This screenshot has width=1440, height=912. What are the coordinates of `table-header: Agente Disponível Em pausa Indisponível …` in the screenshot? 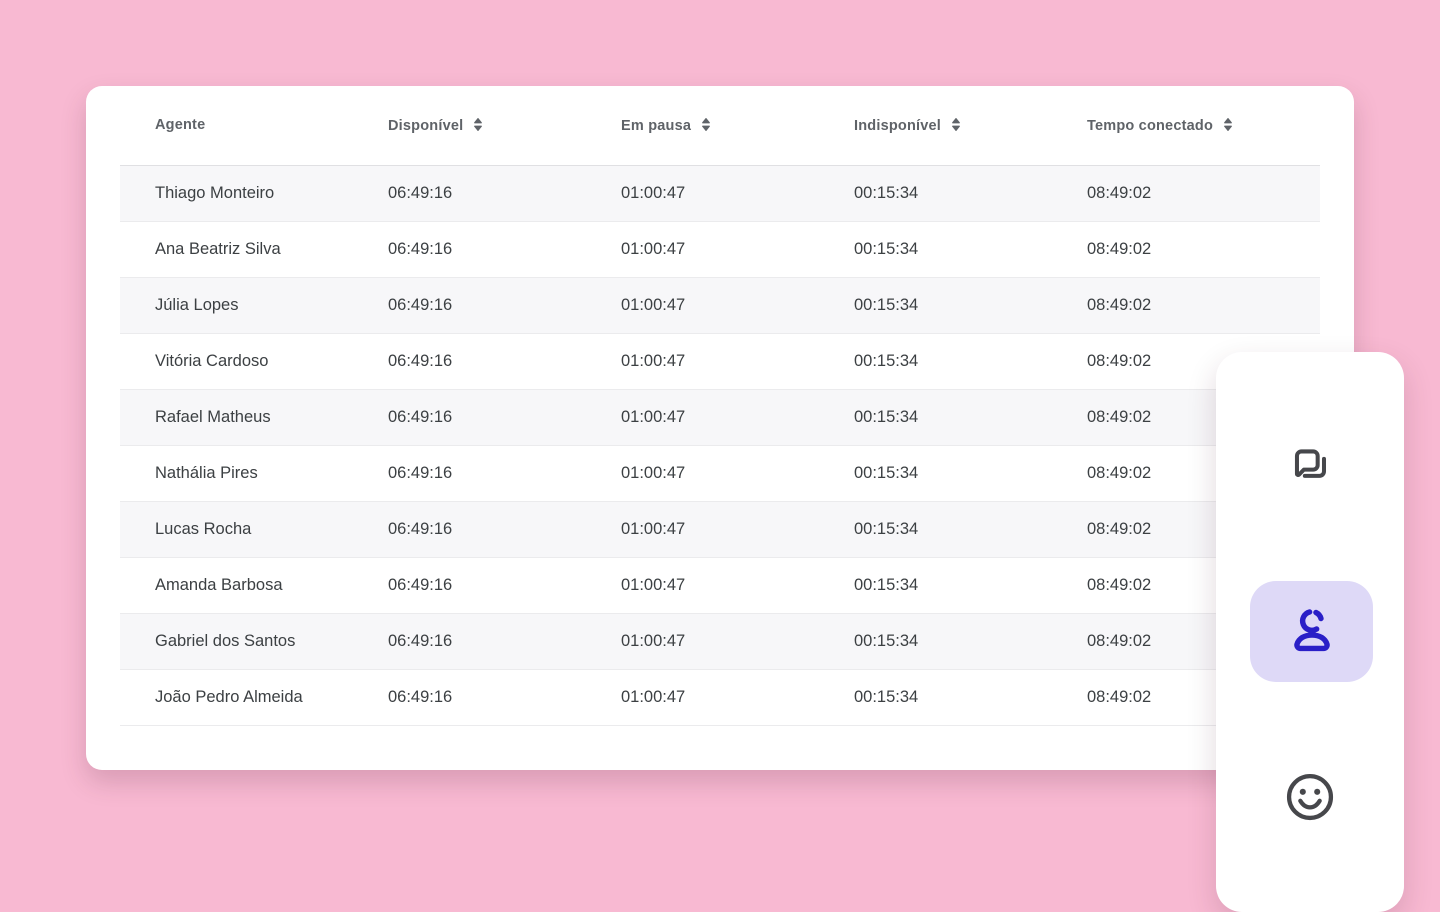 It's located at (720, 126).